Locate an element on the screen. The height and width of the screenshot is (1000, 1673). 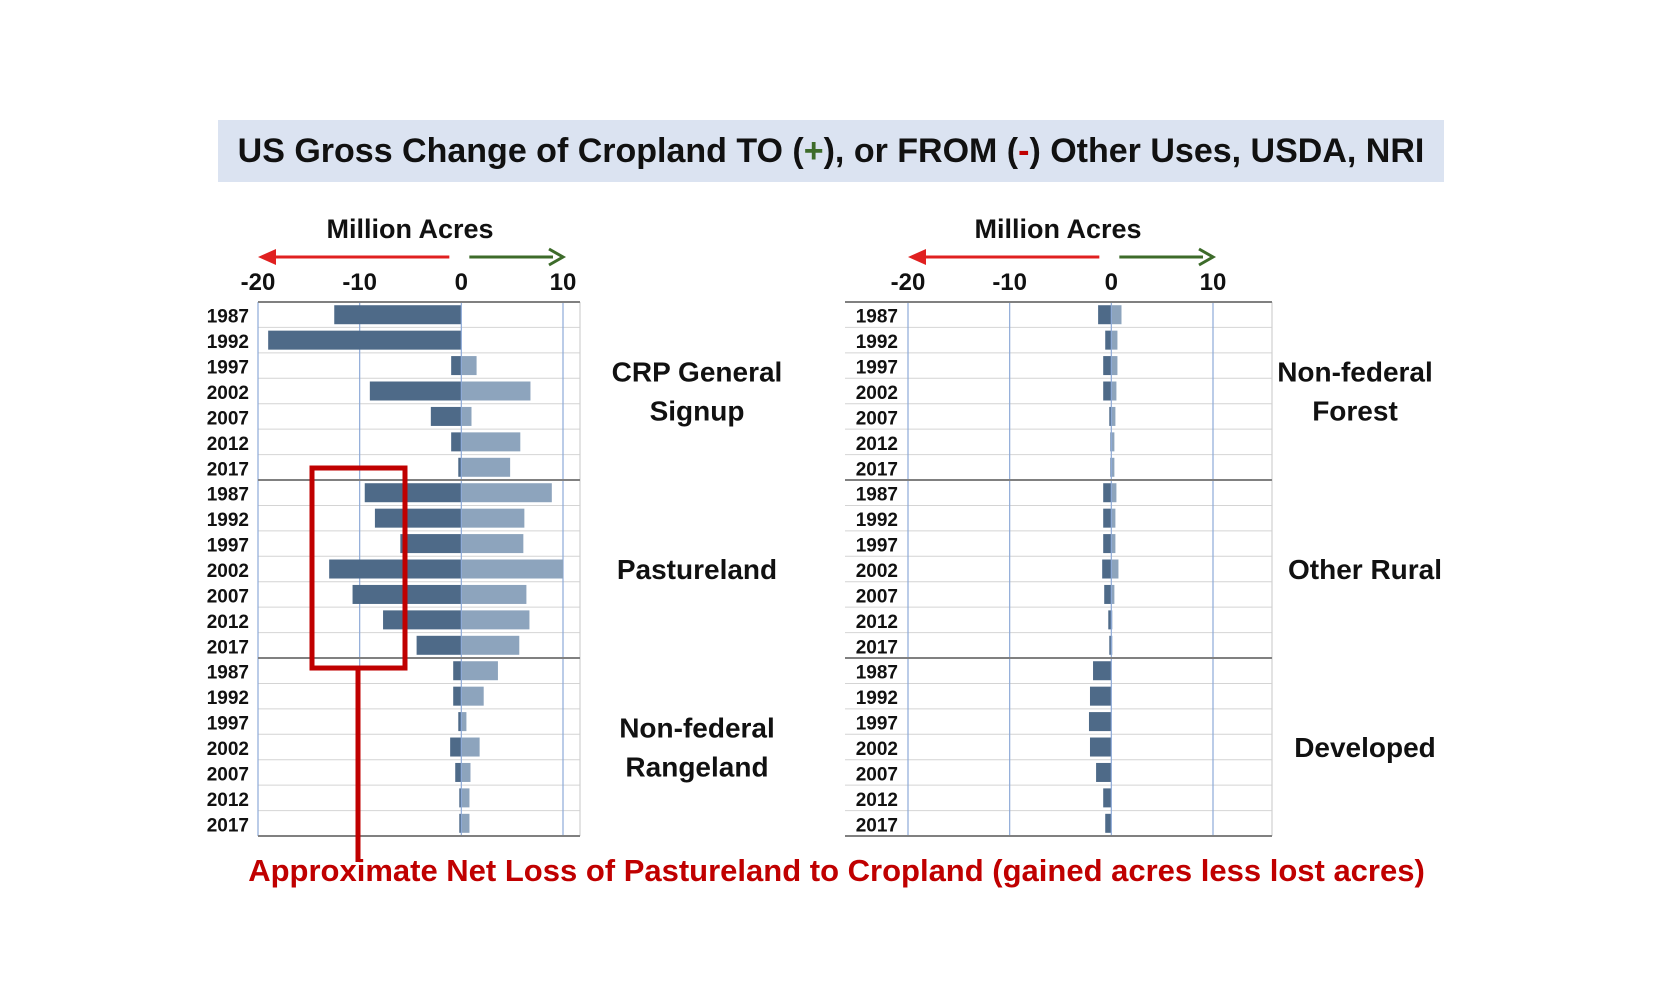
title-suffix: ) Other Uses, USDA, NRI is located at coordinates (1227, 150).